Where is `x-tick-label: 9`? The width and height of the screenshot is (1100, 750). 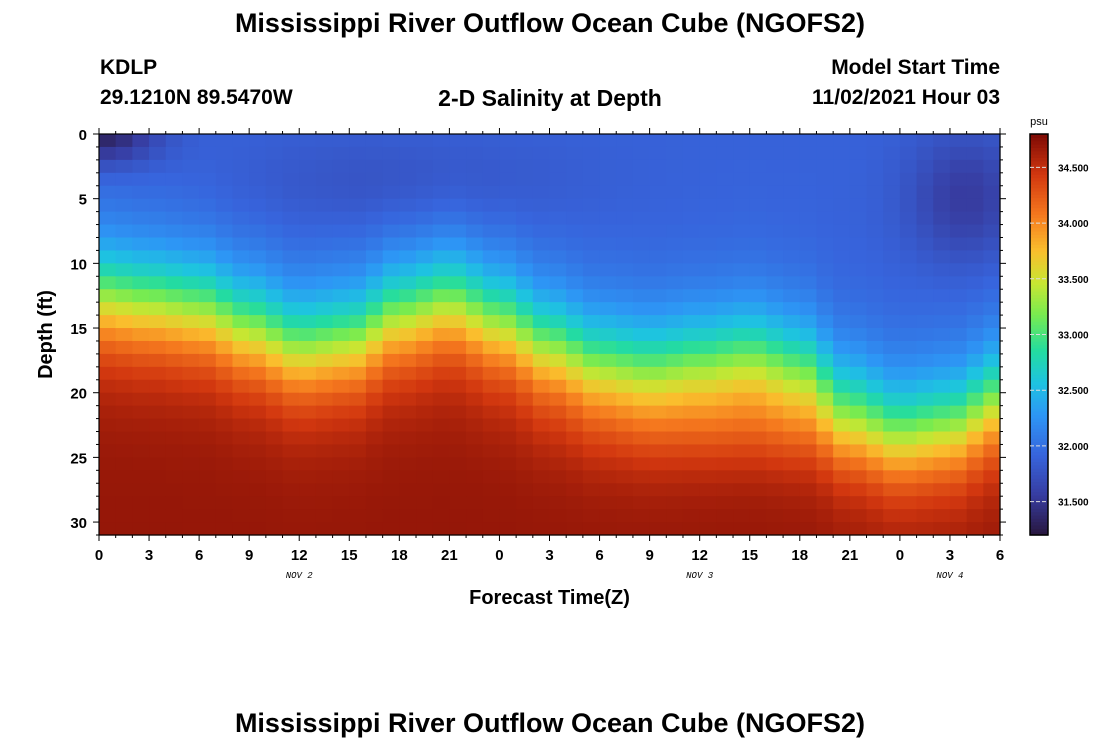 x-tick-label: 9 is located at coordinates (649, 555).